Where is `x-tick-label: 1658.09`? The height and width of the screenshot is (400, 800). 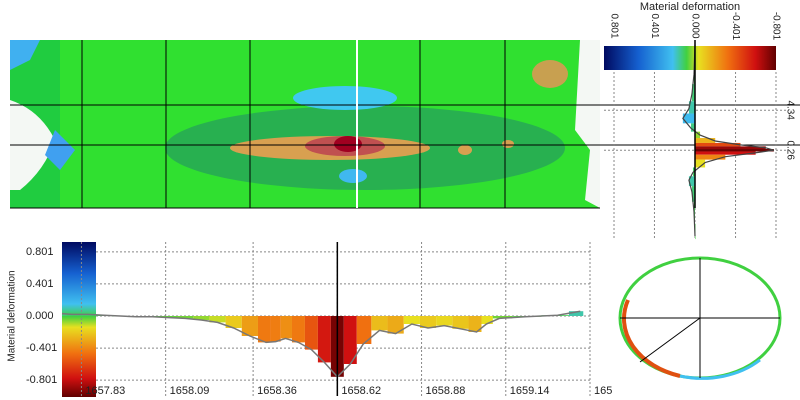
x-tick-label: 1658.09 is located at coordinates (190, 391).